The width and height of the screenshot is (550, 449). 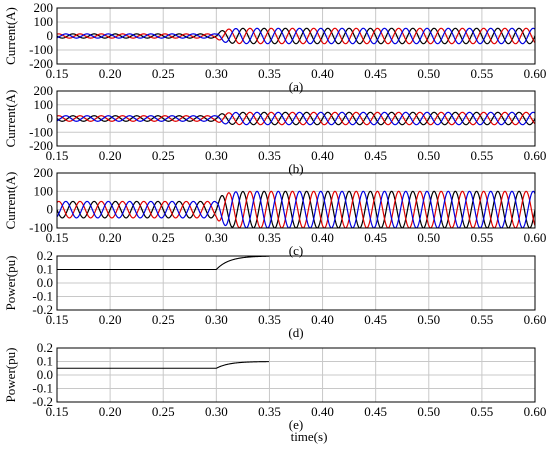 What do you see at coordinates (295, 168) in the screenshot?
I see `panel-label: (b)` at bounding box center [295, 168].